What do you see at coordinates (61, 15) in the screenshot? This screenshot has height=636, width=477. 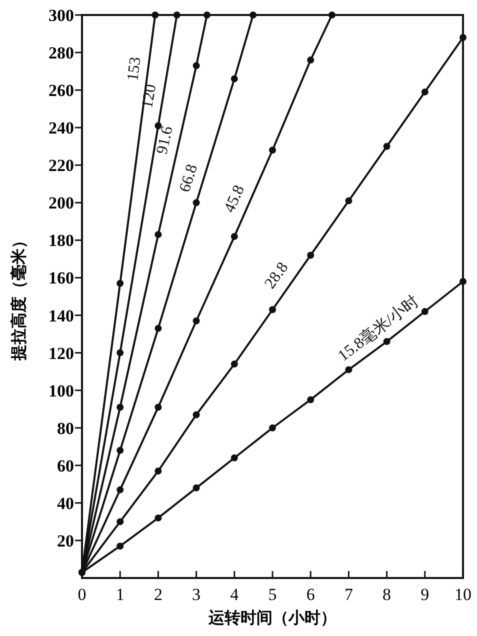 I see `y-tick-label: 300` at bounding box center [61, 15].